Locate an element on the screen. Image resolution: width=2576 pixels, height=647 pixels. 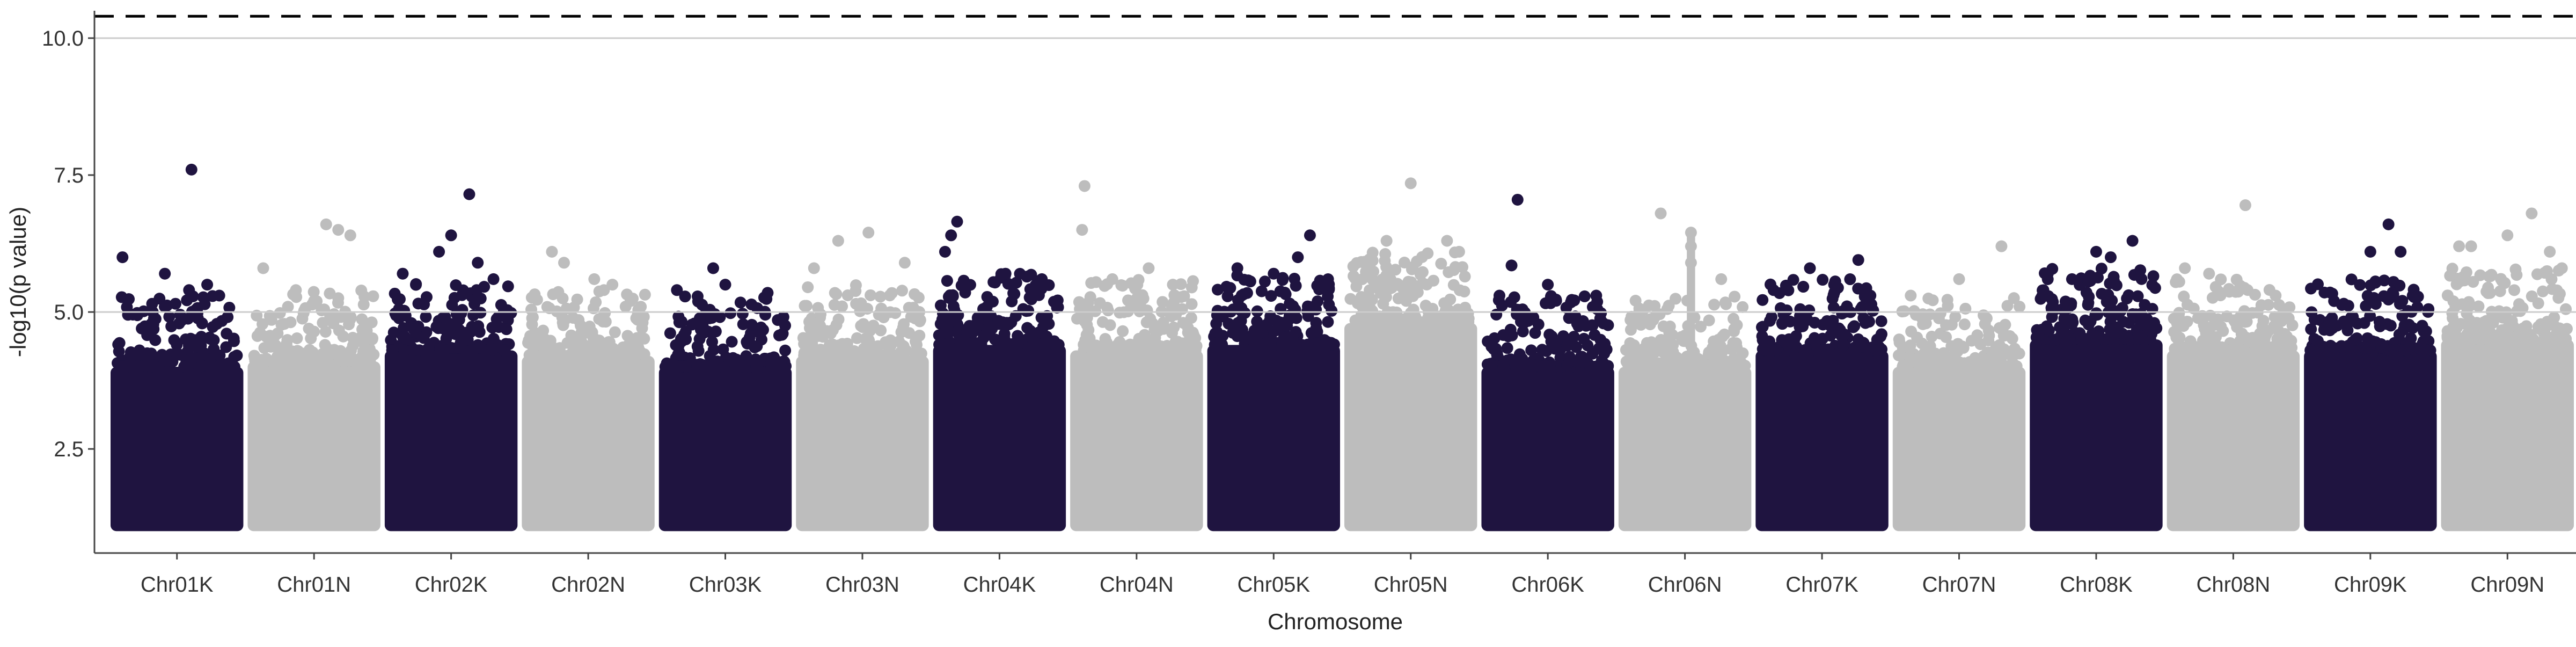
series-Chr02K is located at coordinates (451, 360).